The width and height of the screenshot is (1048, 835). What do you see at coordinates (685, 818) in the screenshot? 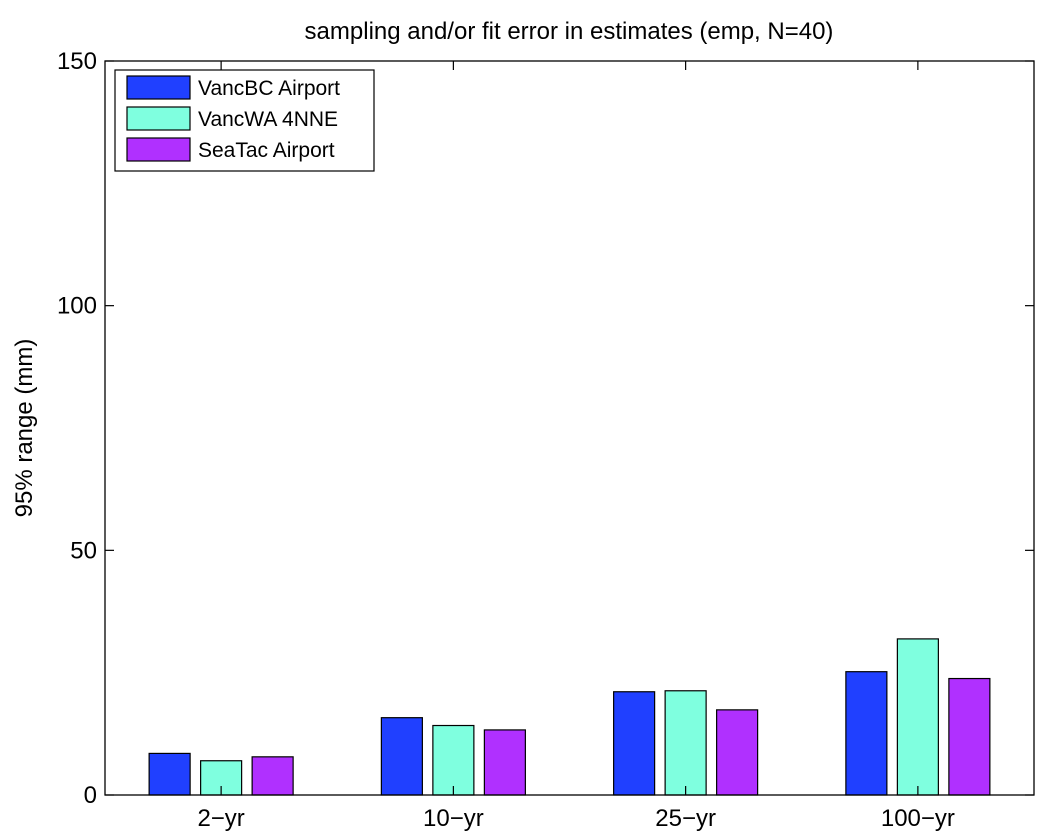
I see `x-tick-label: 25−yr` at bounding box center [685, 818].